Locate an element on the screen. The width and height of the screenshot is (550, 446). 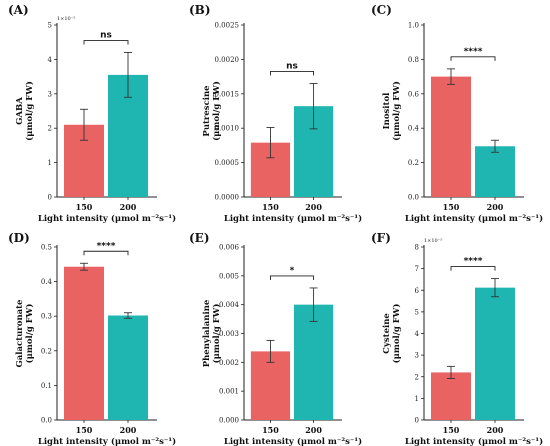
y-tick-label: 0.0005 is located at coordinates (227, 163).